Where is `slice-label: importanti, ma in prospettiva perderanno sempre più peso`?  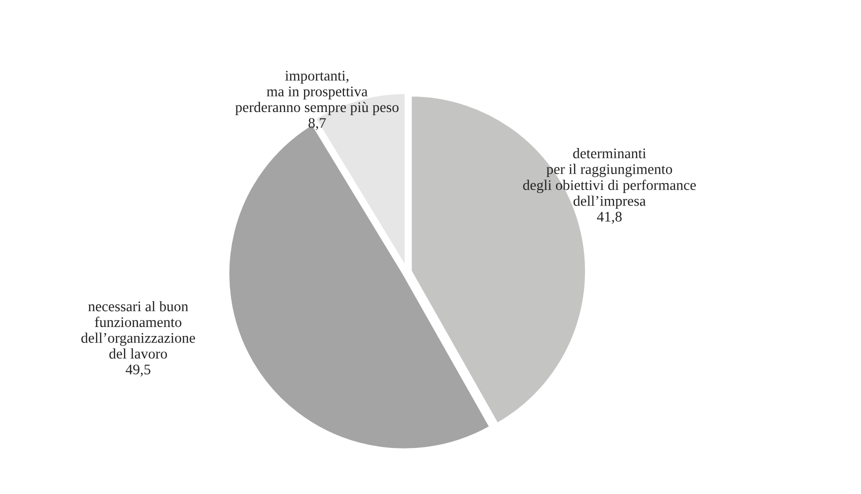 slice-label: importanti, ma in prospettiva perderanno sempre più peso is located at coordinates (317, 93).